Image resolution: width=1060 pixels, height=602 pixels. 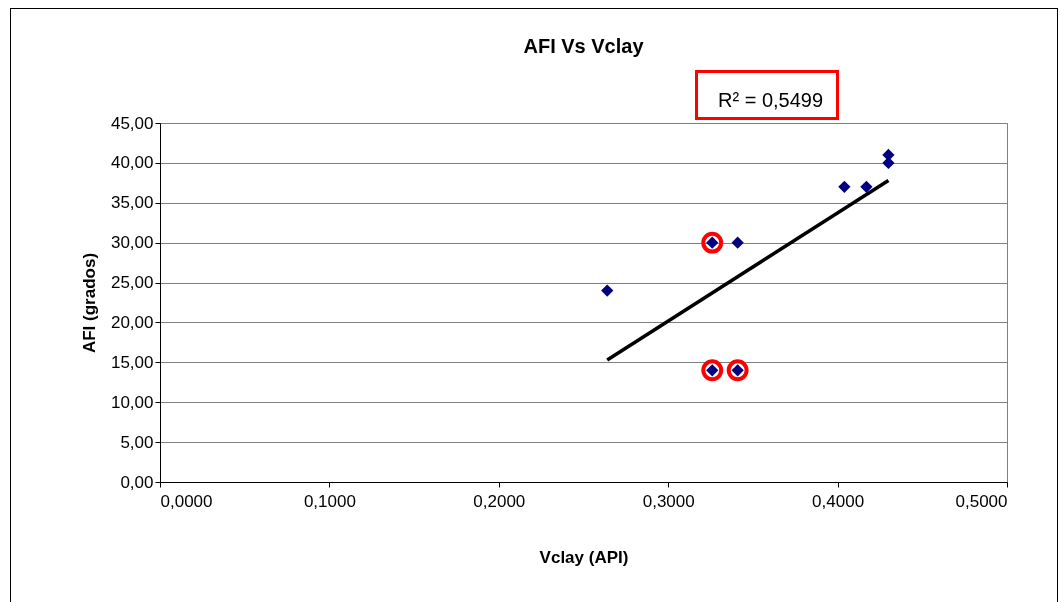 What do you see at coordinates (584, 46) in the screenshot?
I see `chart-title: AFI Vs Vclay` at bounding box center [584, 46].